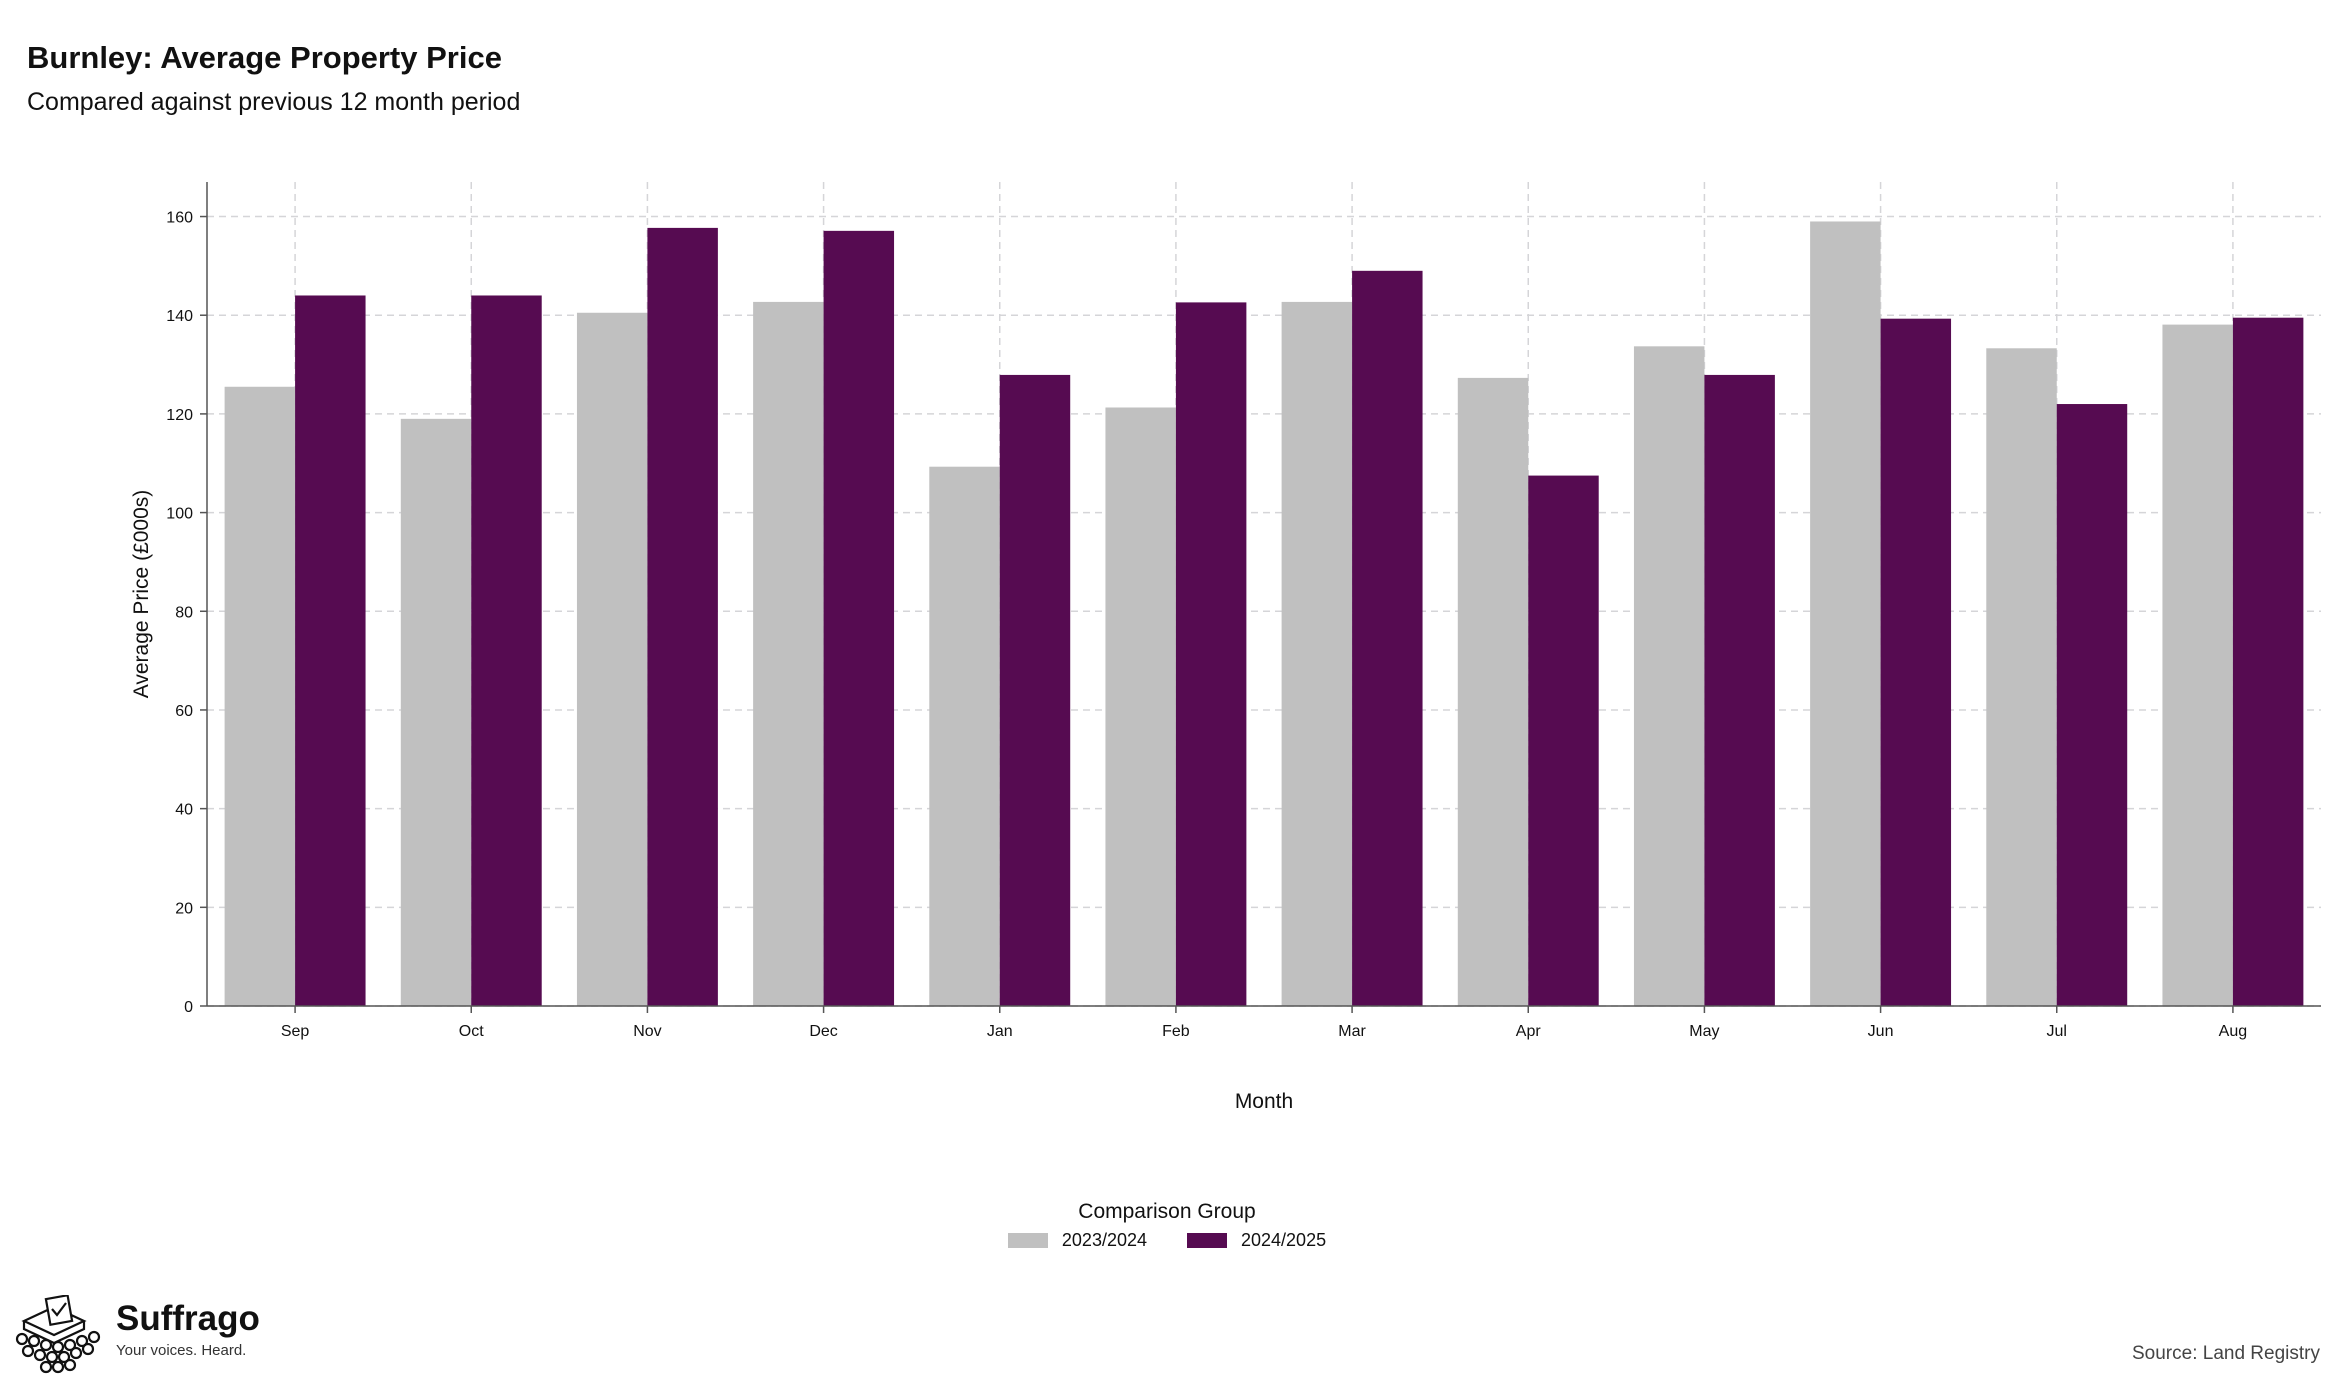  Describe the element at coordinates (184, 711) in the screenshot. I see `y-tick-label: 60` at that location.